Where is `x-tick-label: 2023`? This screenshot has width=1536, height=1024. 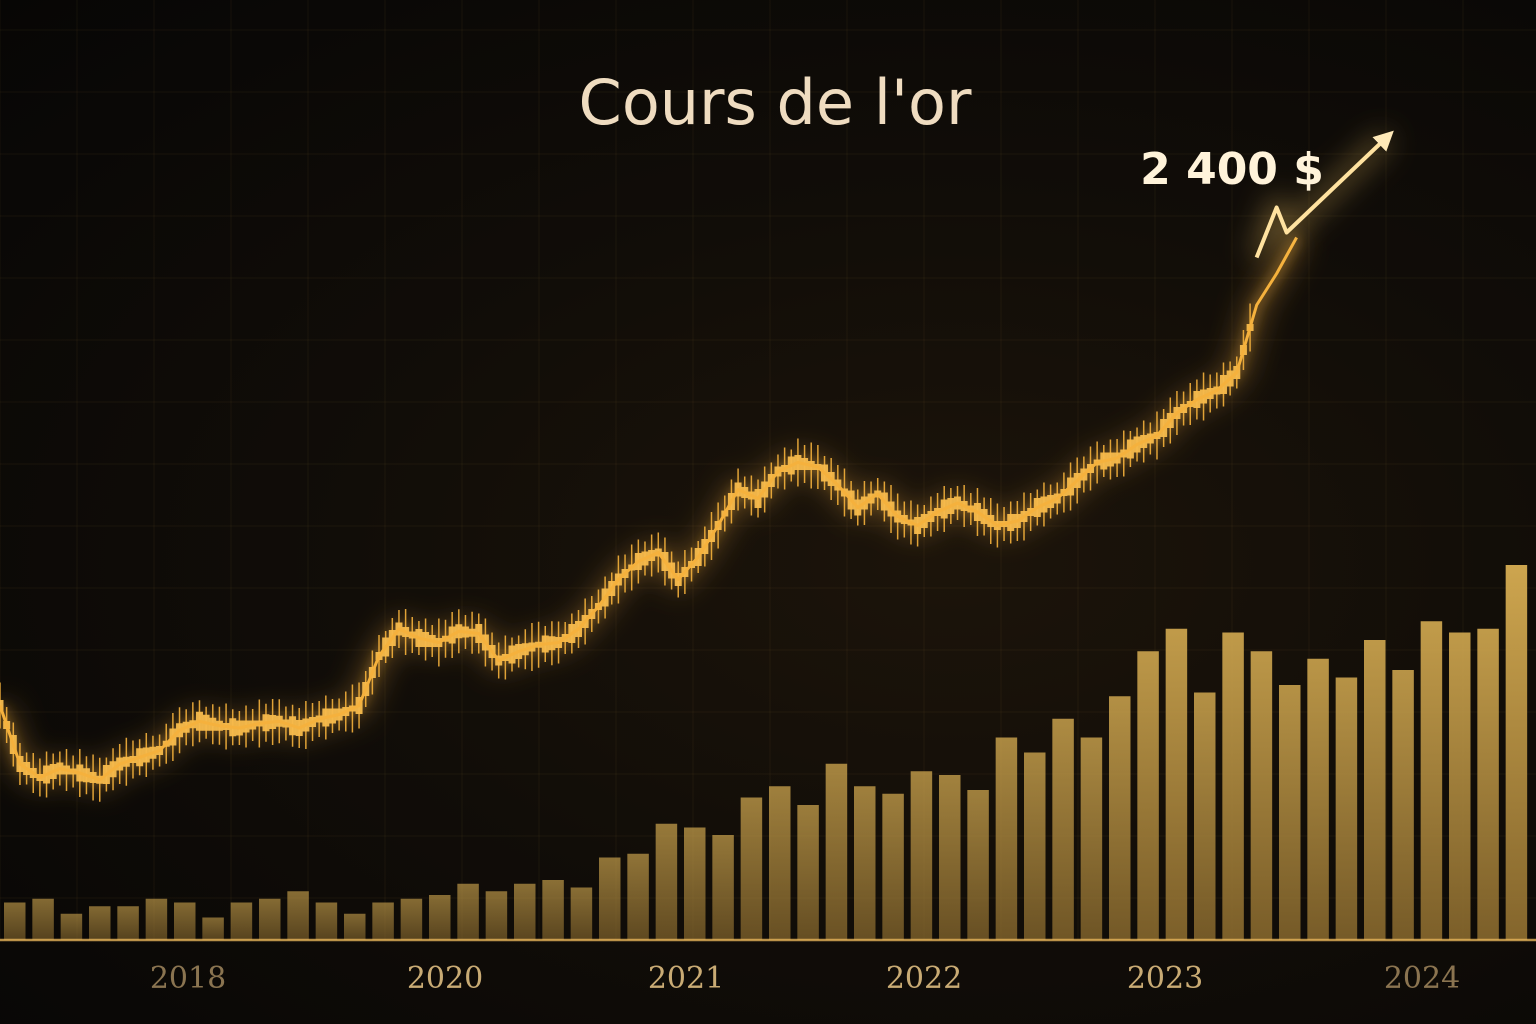
x-tick-label: 2023 is located at coordinates (1165, 978).